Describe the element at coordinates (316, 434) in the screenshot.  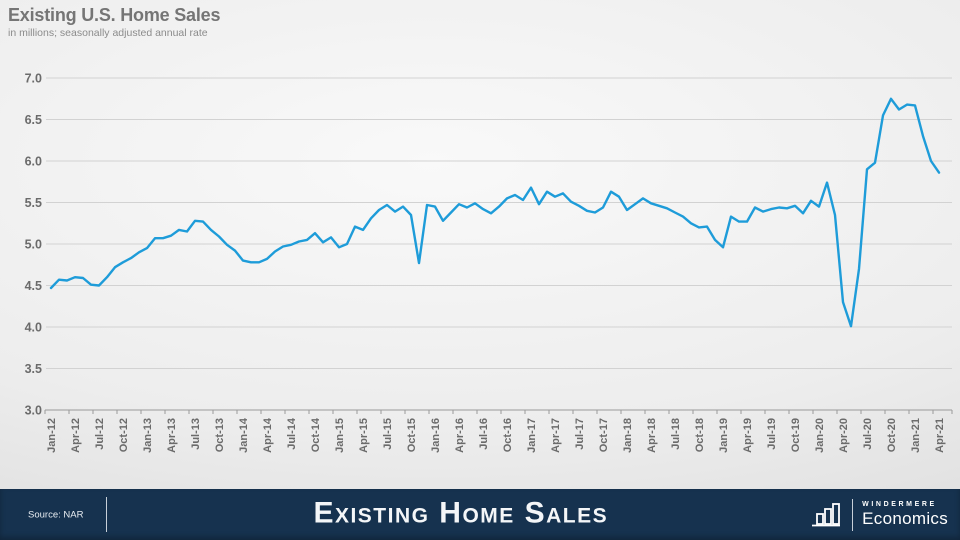
I see `x-axis-label: Oct-14` at that location.